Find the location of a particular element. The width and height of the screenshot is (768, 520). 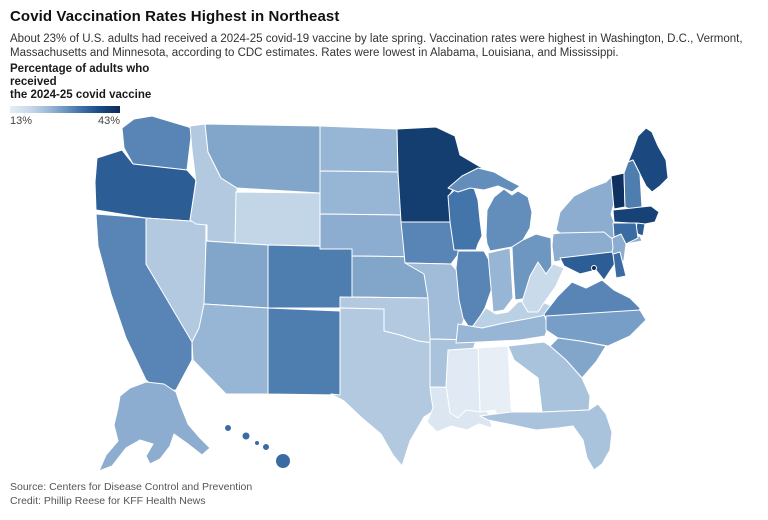

state-maine is located at coordinates (648, 160).